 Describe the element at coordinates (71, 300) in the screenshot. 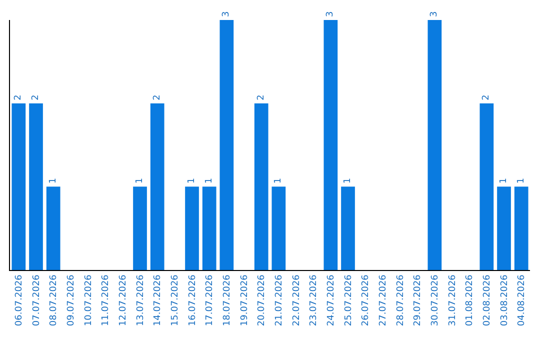

I see `x-tick-label: 09.07.2026` at that location.